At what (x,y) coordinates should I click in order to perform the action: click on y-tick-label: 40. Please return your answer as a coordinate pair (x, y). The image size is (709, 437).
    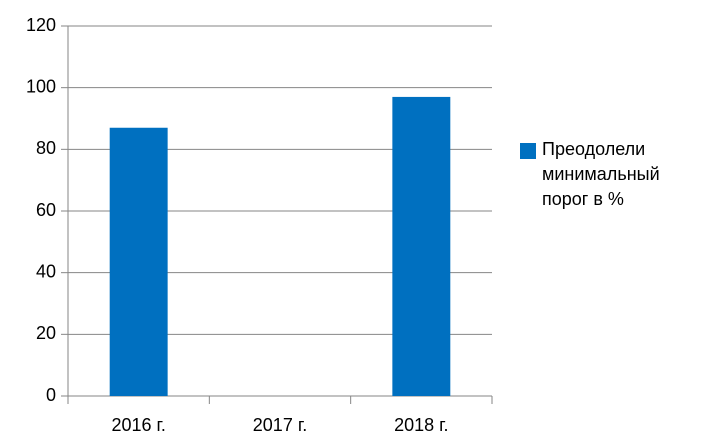
    Looking at the image, I should click on (46, 271).